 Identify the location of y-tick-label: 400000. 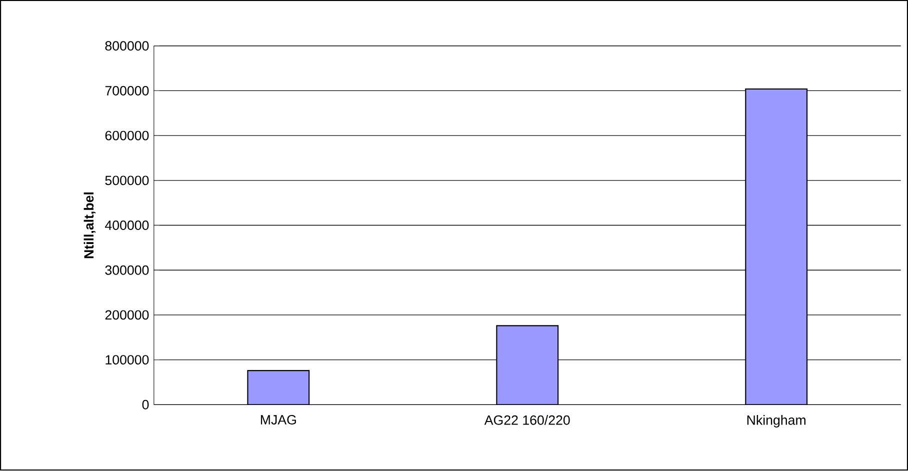
(127, 225).